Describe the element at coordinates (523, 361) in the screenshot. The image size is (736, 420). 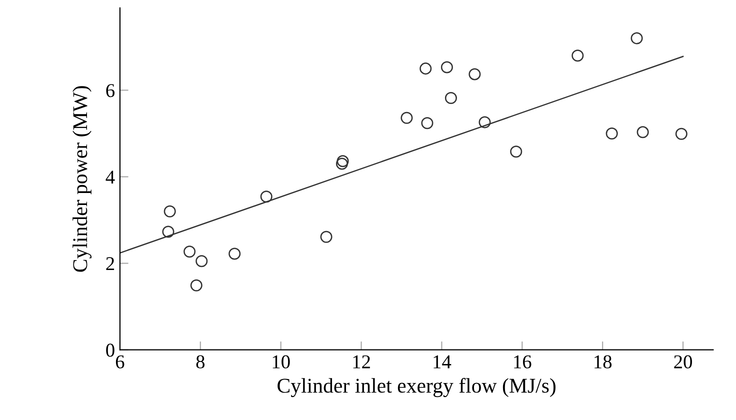
I see `x-tick-label: 16` at that location.